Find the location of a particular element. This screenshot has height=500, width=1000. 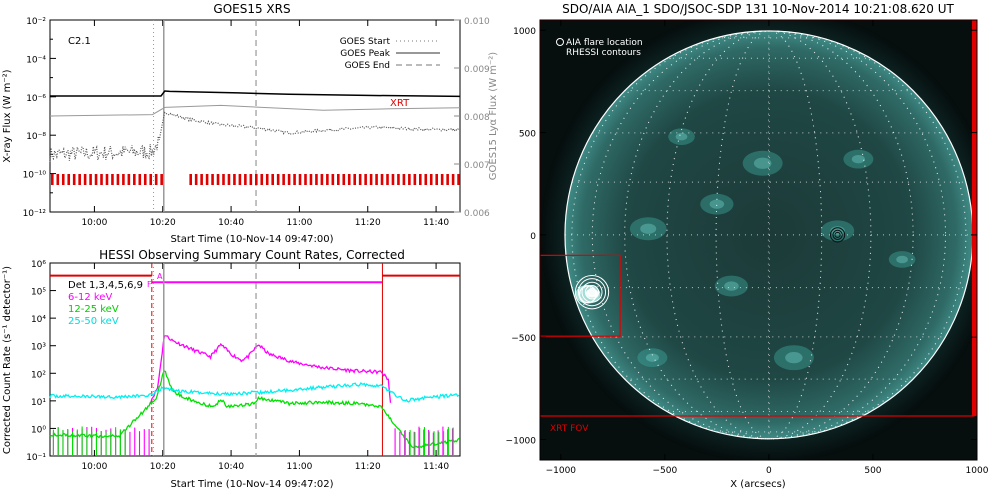

grid-longitude is located at coordinates (768, 235).